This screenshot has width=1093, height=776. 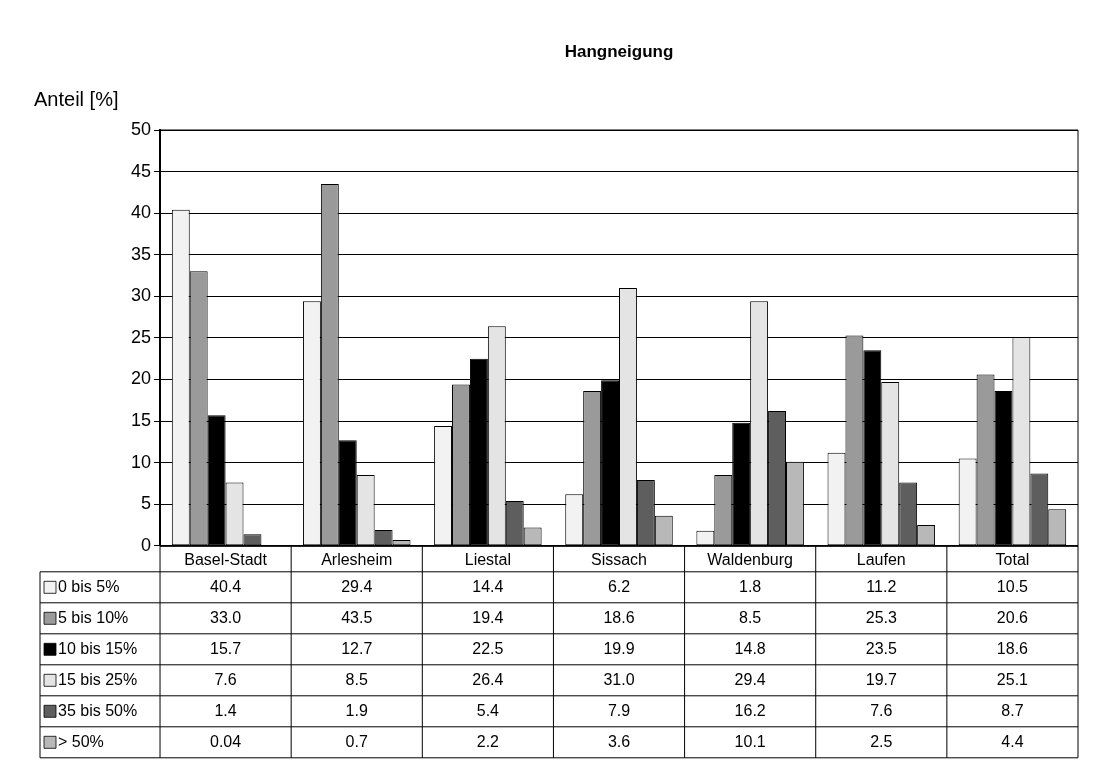 What do you see at coordinates (750, 559) in the screenshot?
I see `x-tick-label: Waldenburg` at bounding box center [750, 559].